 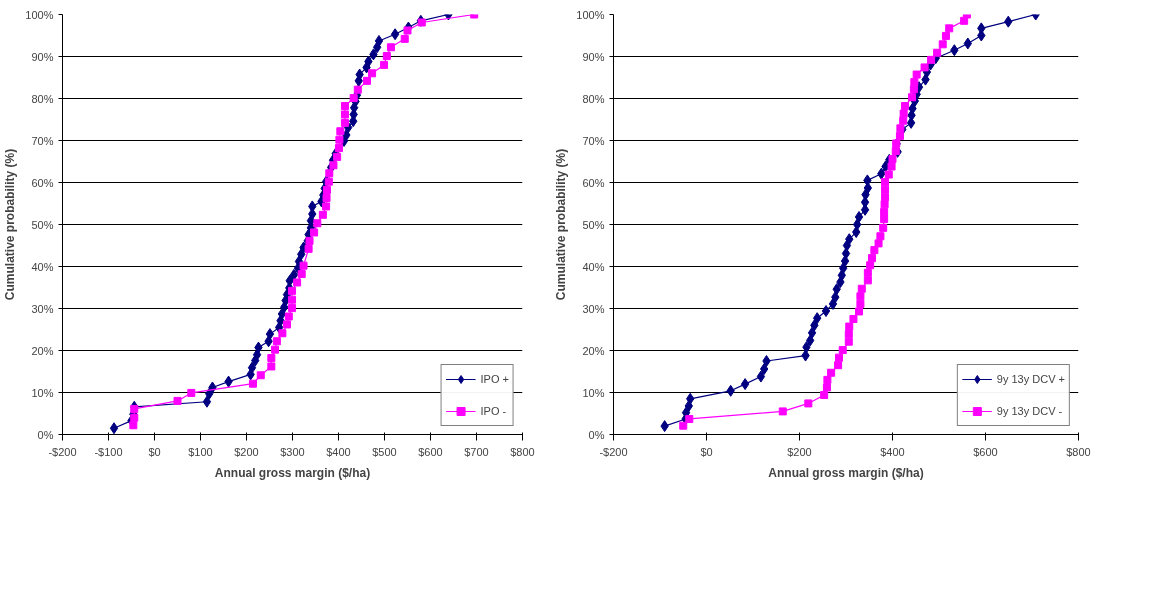 I want to click on legend-label: 9y 13y DCV +, so click(x=1030, y=379).